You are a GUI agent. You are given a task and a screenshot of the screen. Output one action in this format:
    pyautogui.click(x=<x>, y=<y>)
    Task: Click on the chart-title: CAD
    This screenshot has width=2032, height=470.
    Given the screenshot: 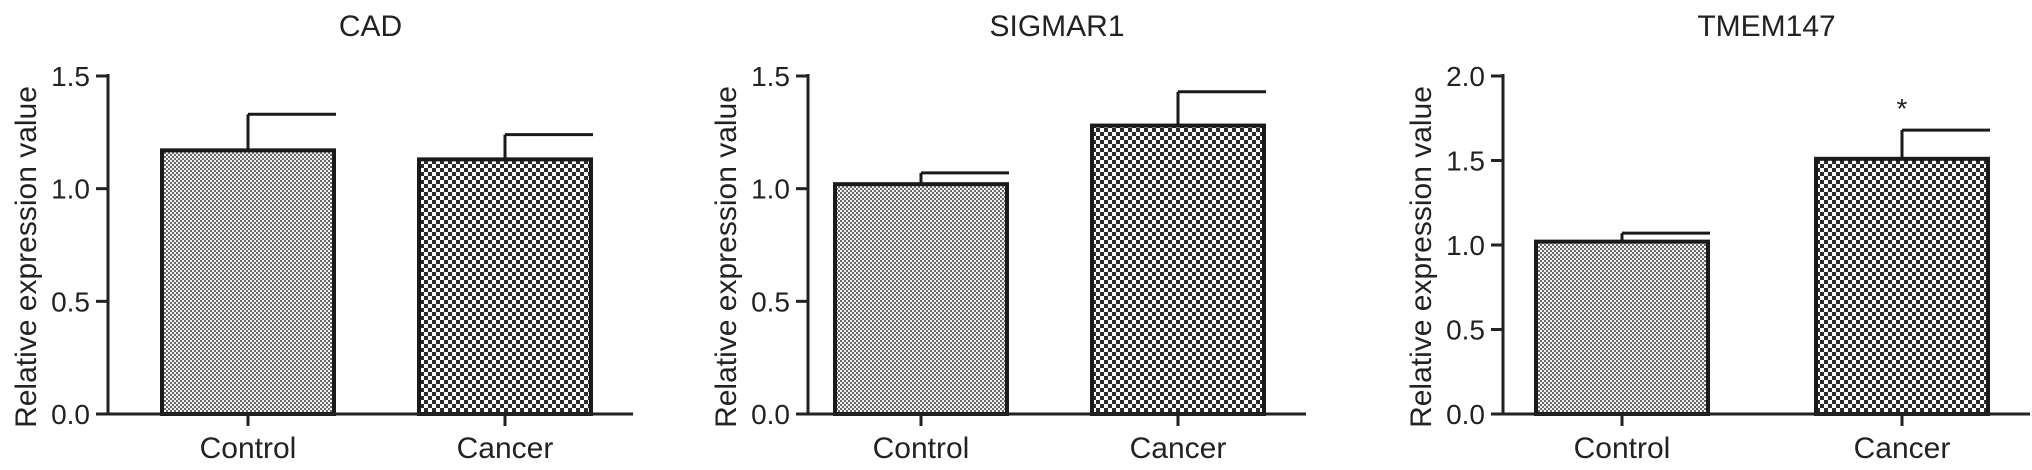 What is the action you would take?
    pyautogui.click(x=370, y=26)
    